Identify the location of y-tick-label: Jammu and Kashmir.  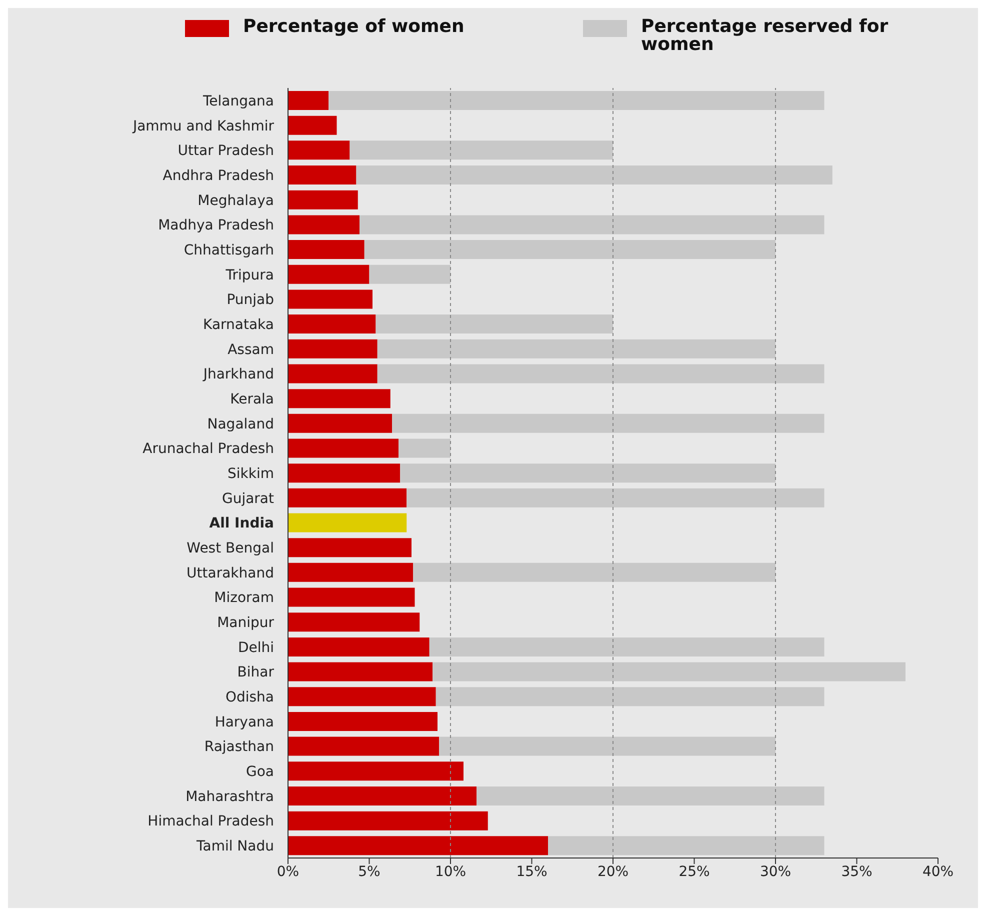
(203, 126).